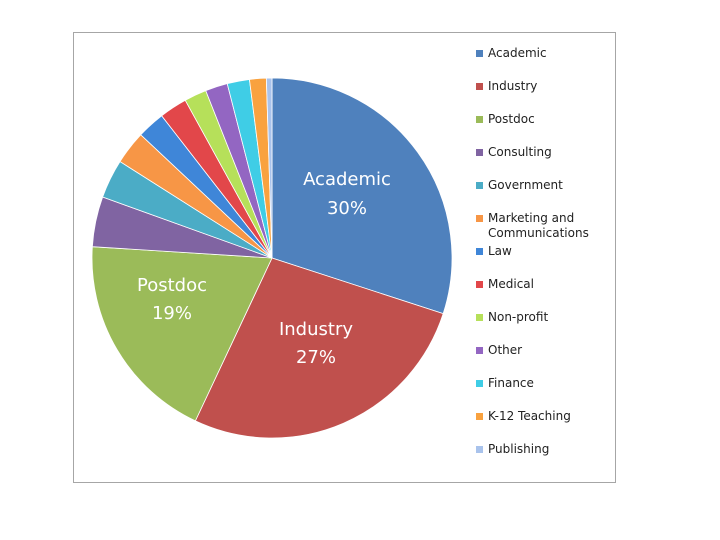 The height and width of the screenshot is (540, 720). Describe the element at coordinates (347, 208) in the screenshot. I see `slice-value-label: 30%` at that location.